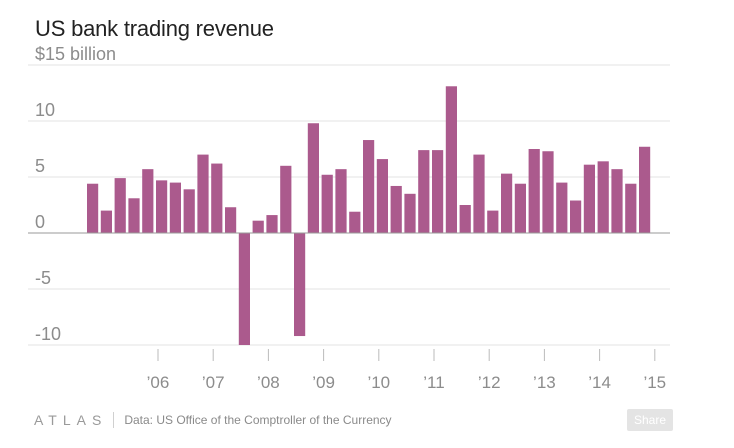 Image resolution: width=734 pixels, height=448 pixels. I want to click on x-tick-label: ’15, so click(654, 382).